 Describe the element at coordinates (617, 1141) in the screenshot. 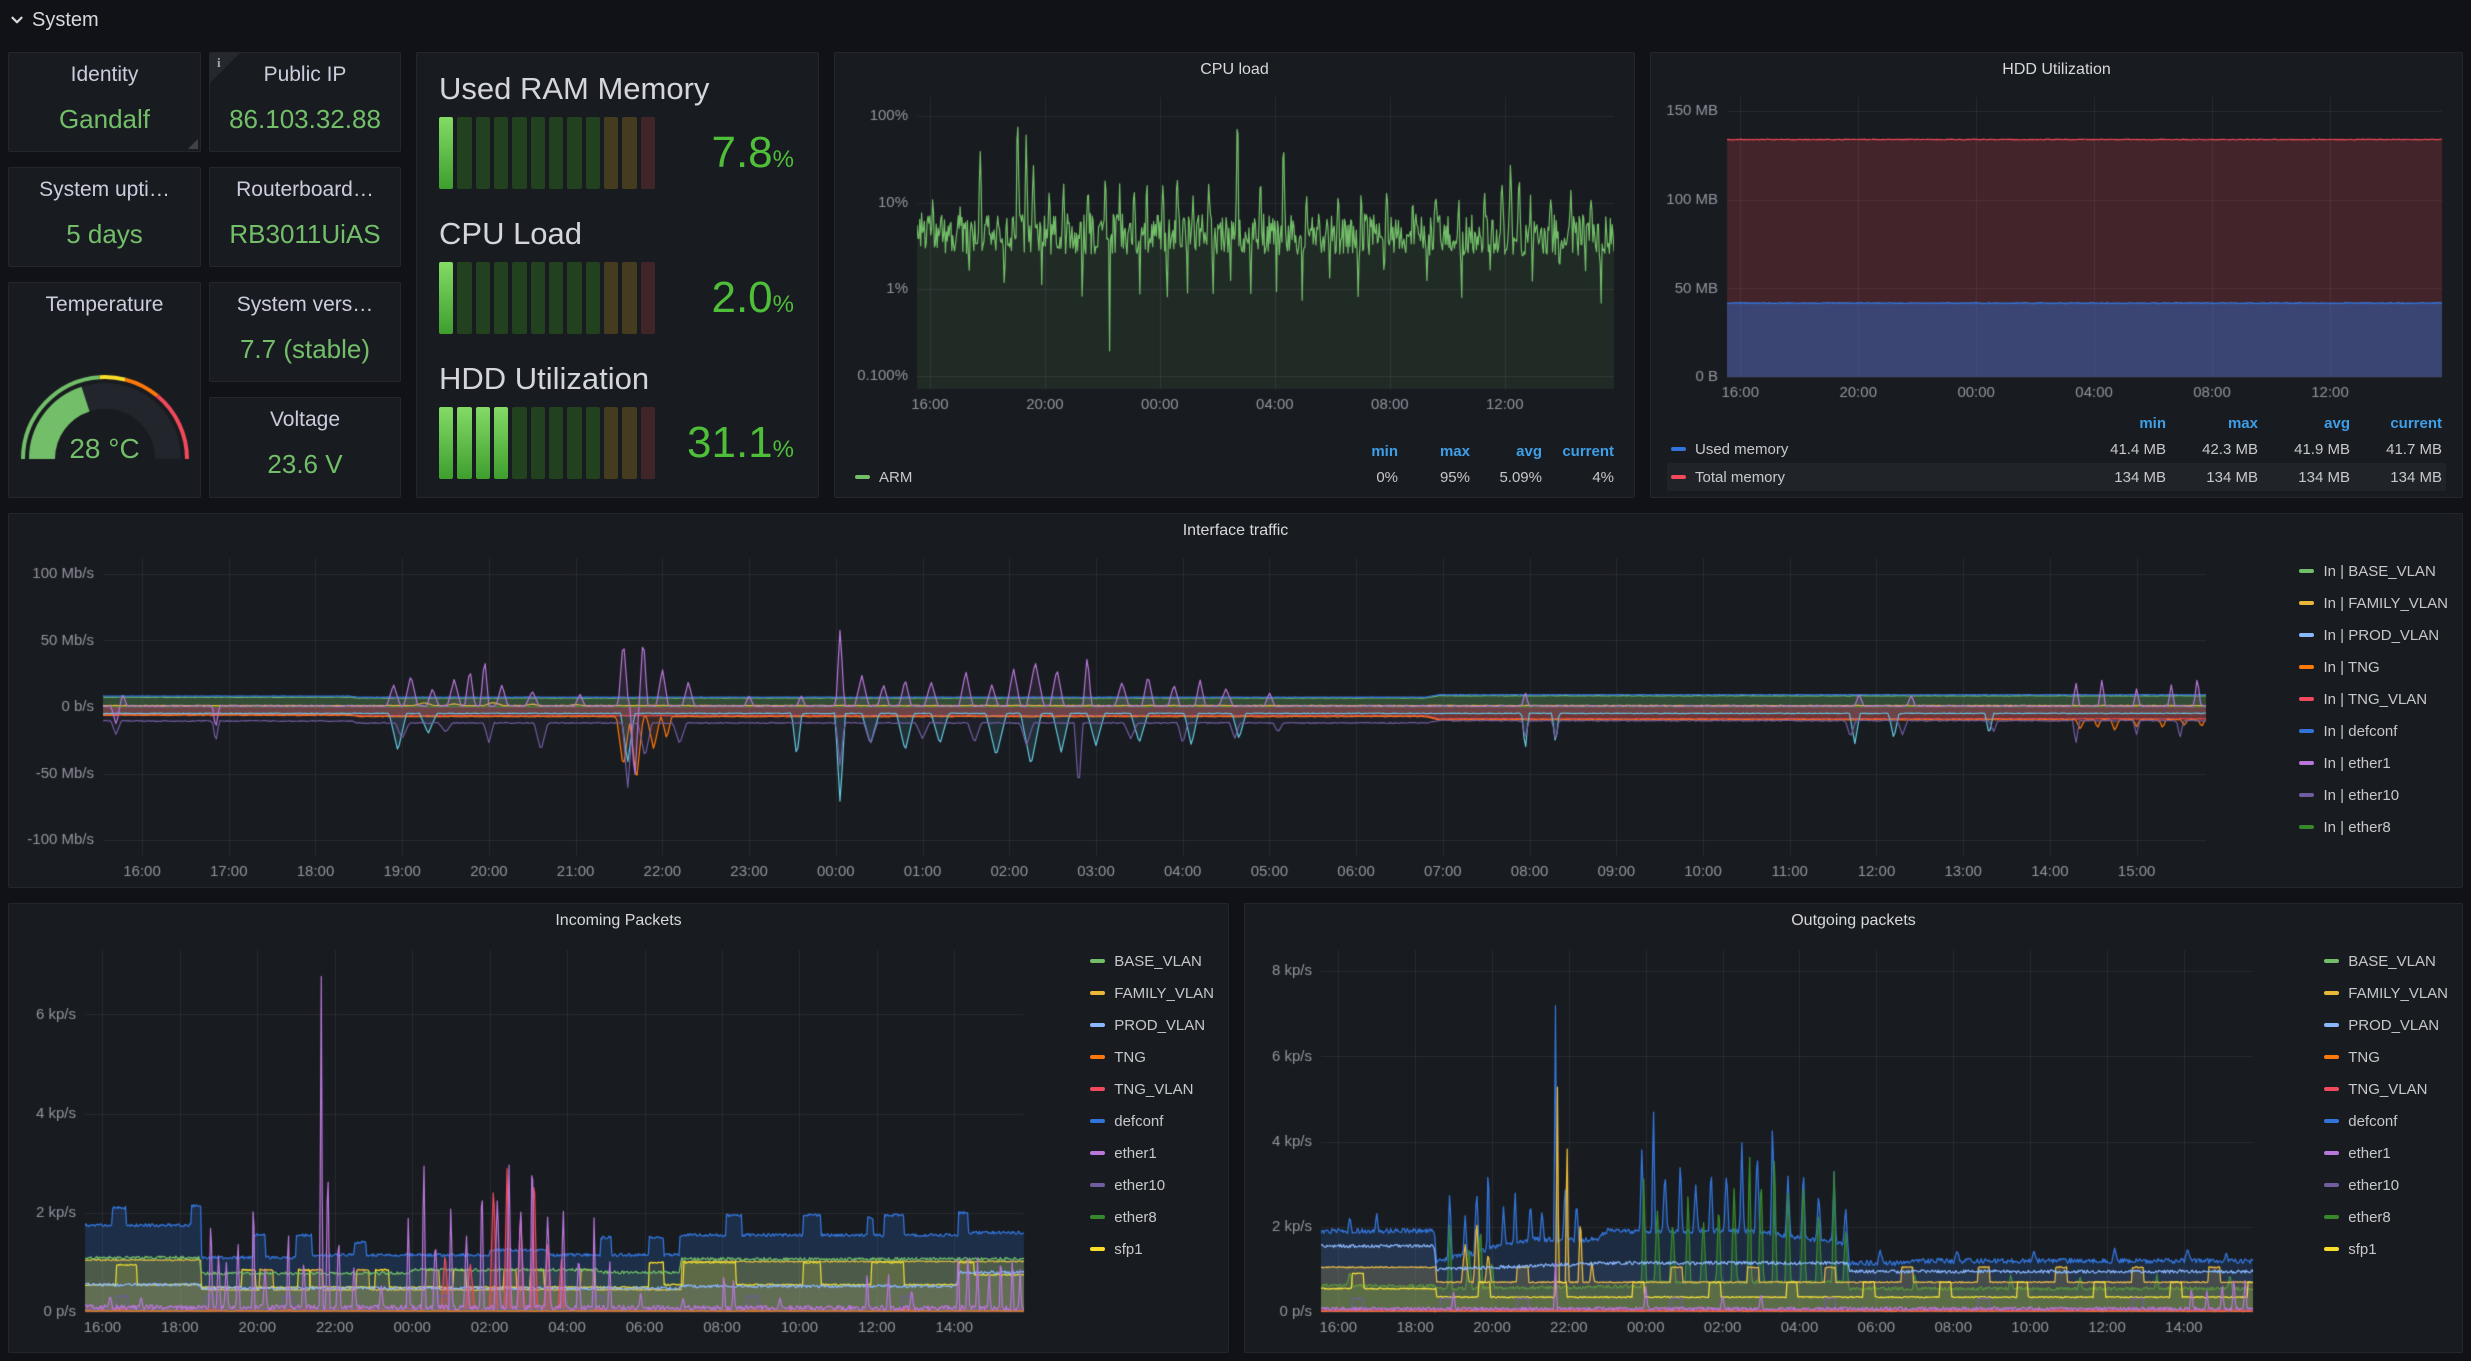

I see `incoming-packets-chart` at that location.